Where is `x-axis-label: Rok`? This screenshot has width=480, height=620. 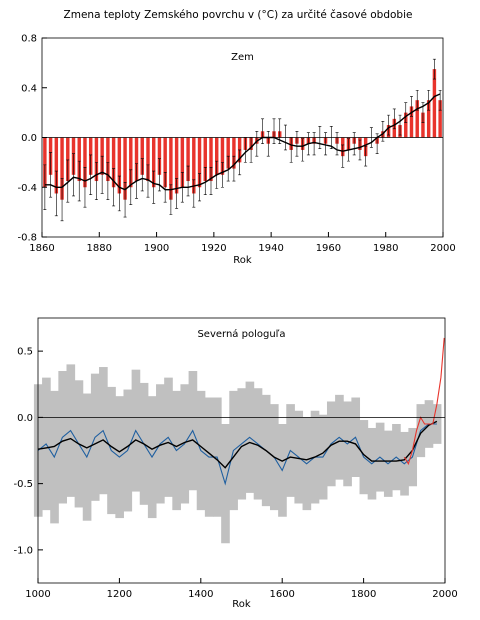
x-axis-label: Rok is located at coordinates (241, 604).